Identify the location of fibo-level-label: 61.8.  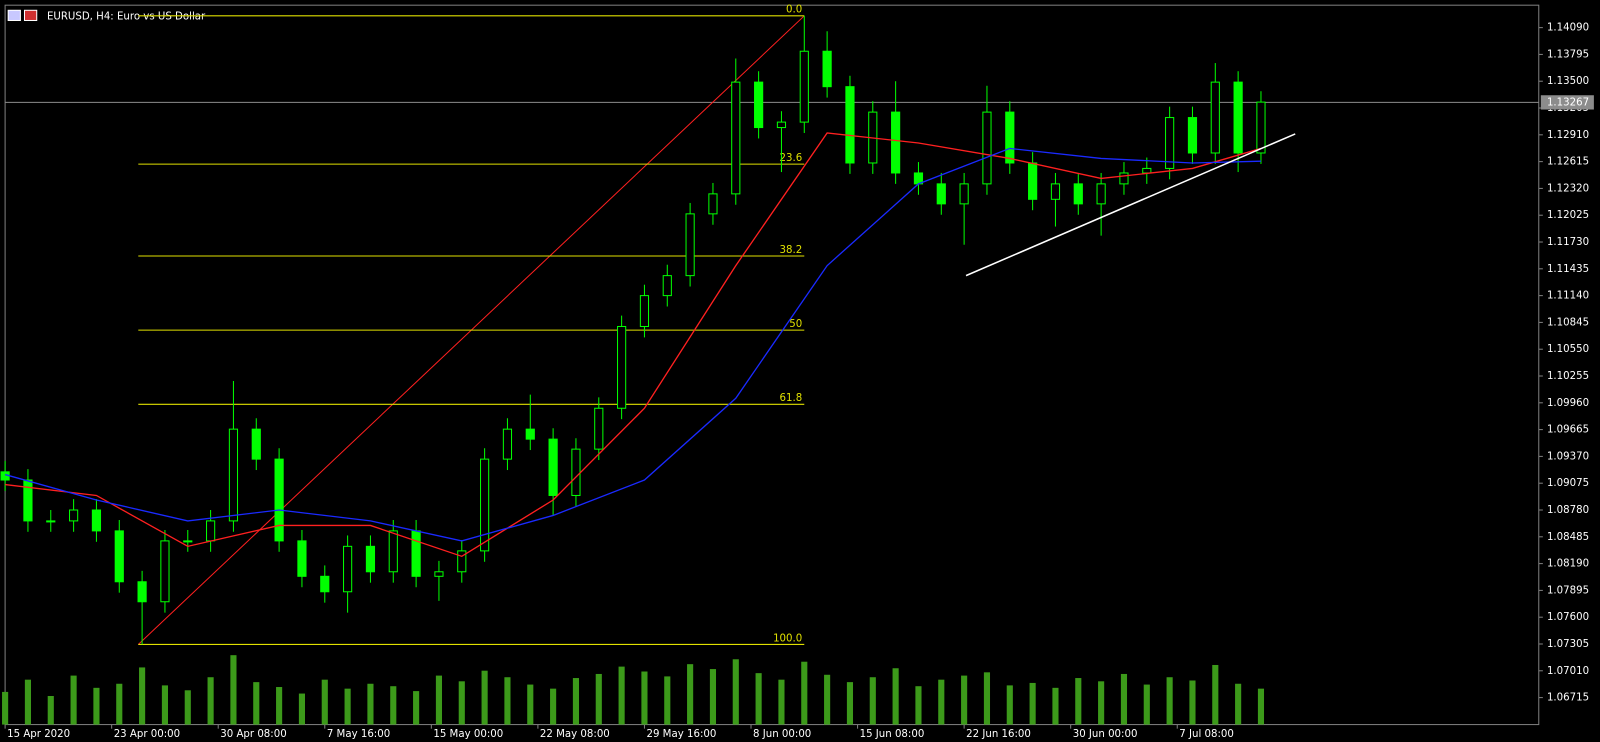
(791, 398).